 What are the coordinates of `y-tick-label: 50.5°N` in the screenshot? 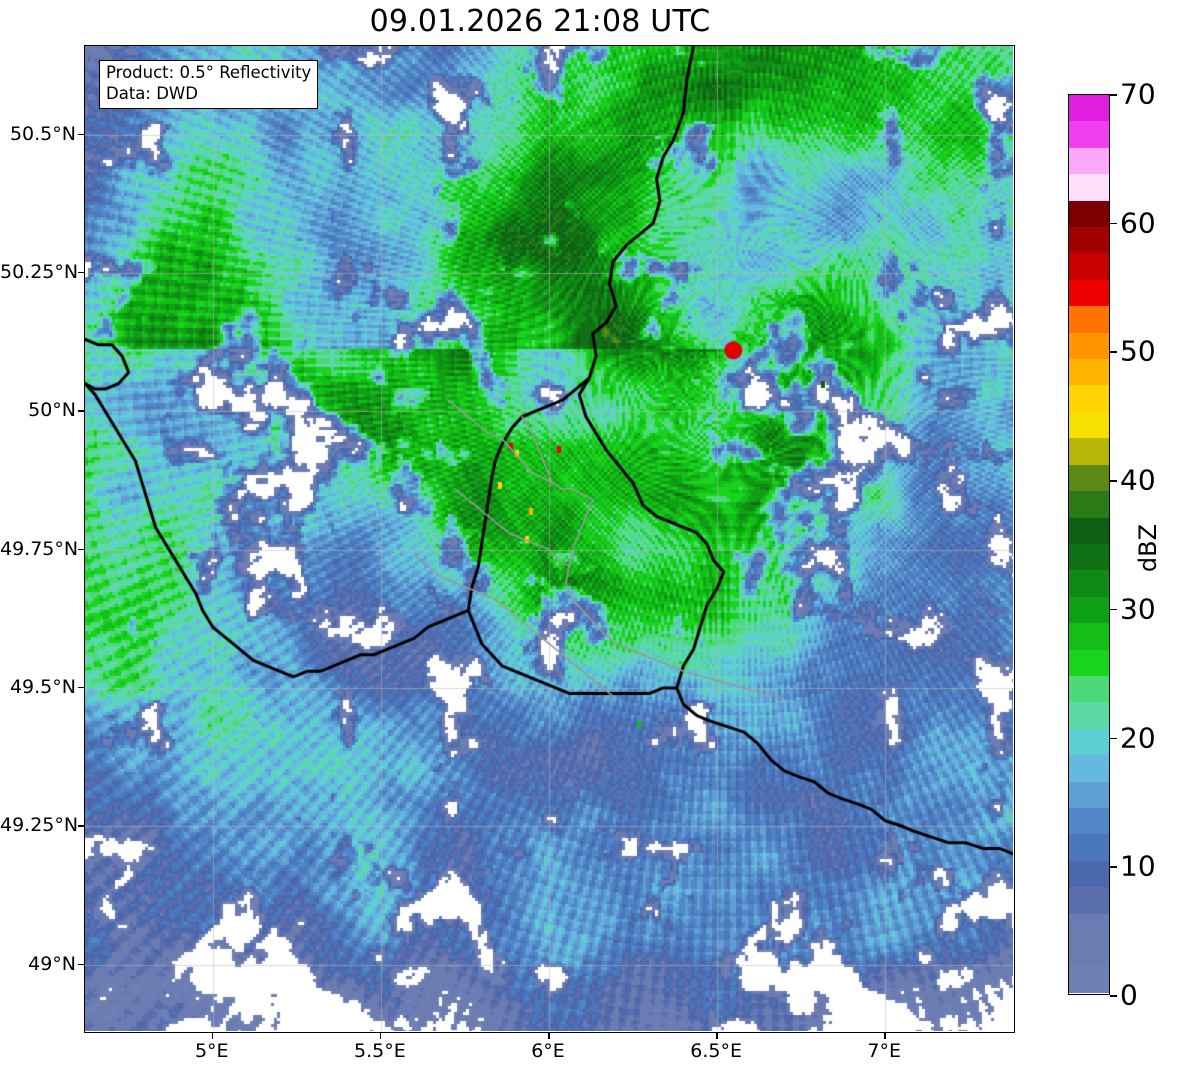 It's located at (42, 133).